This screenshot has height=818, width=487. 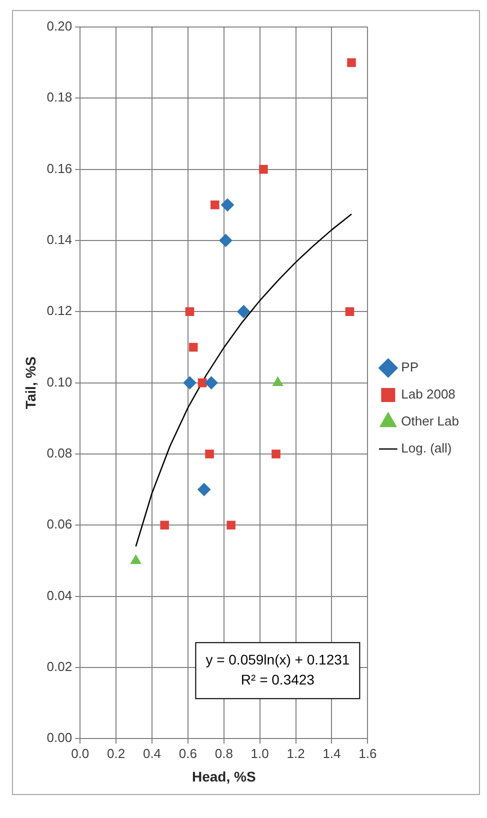 What do you see at coordinates (295, 753) in the screenshot?
I see `x-tick-label: 1.2` at bounding box center [295, 753].